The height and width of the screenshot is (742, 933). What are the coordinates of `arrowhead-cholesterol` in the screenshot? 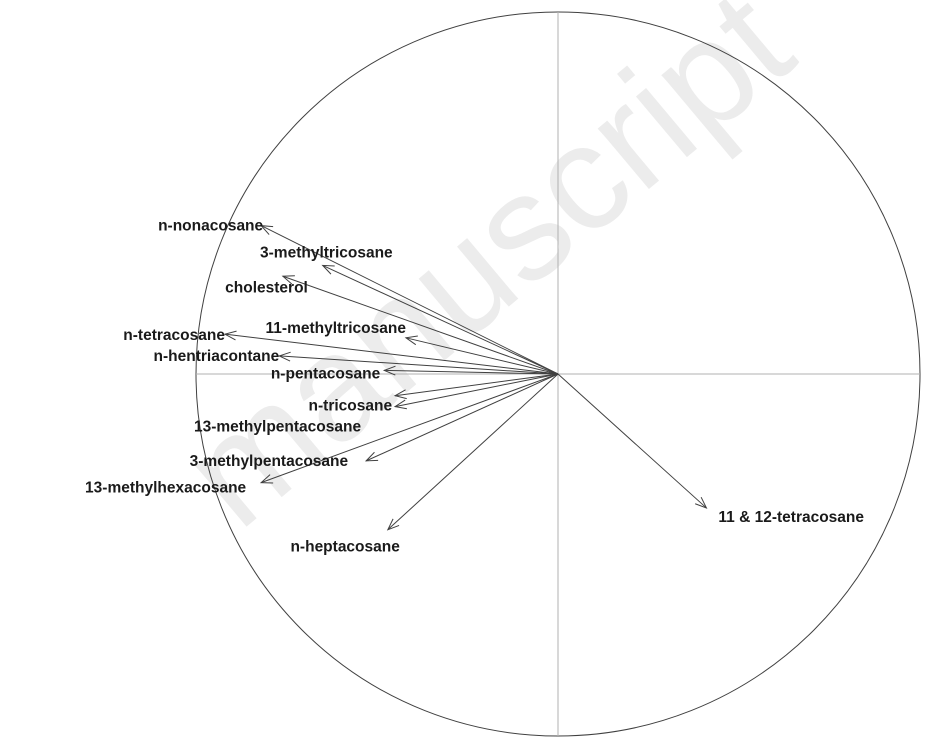 It's located at (288, 280).